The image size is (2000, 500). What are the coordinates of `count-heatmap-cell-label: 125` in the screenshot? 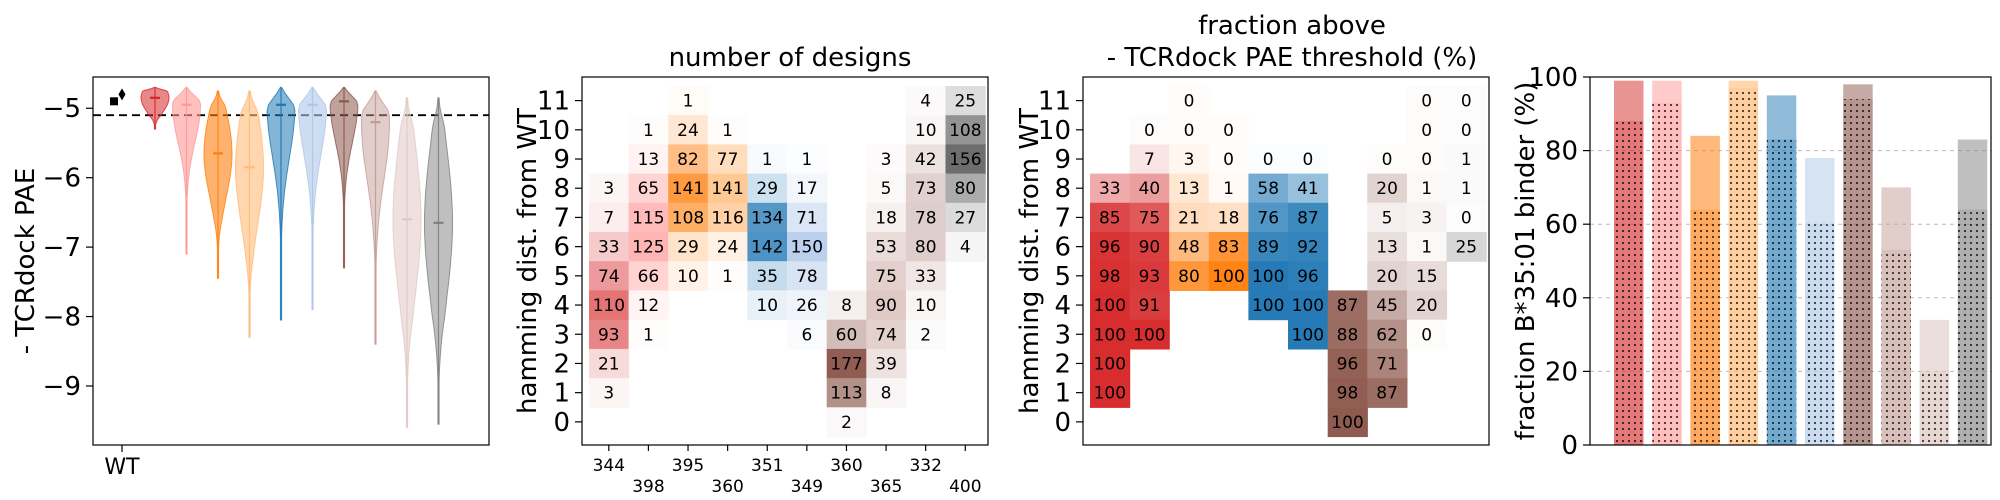 It's located at (648, 248).